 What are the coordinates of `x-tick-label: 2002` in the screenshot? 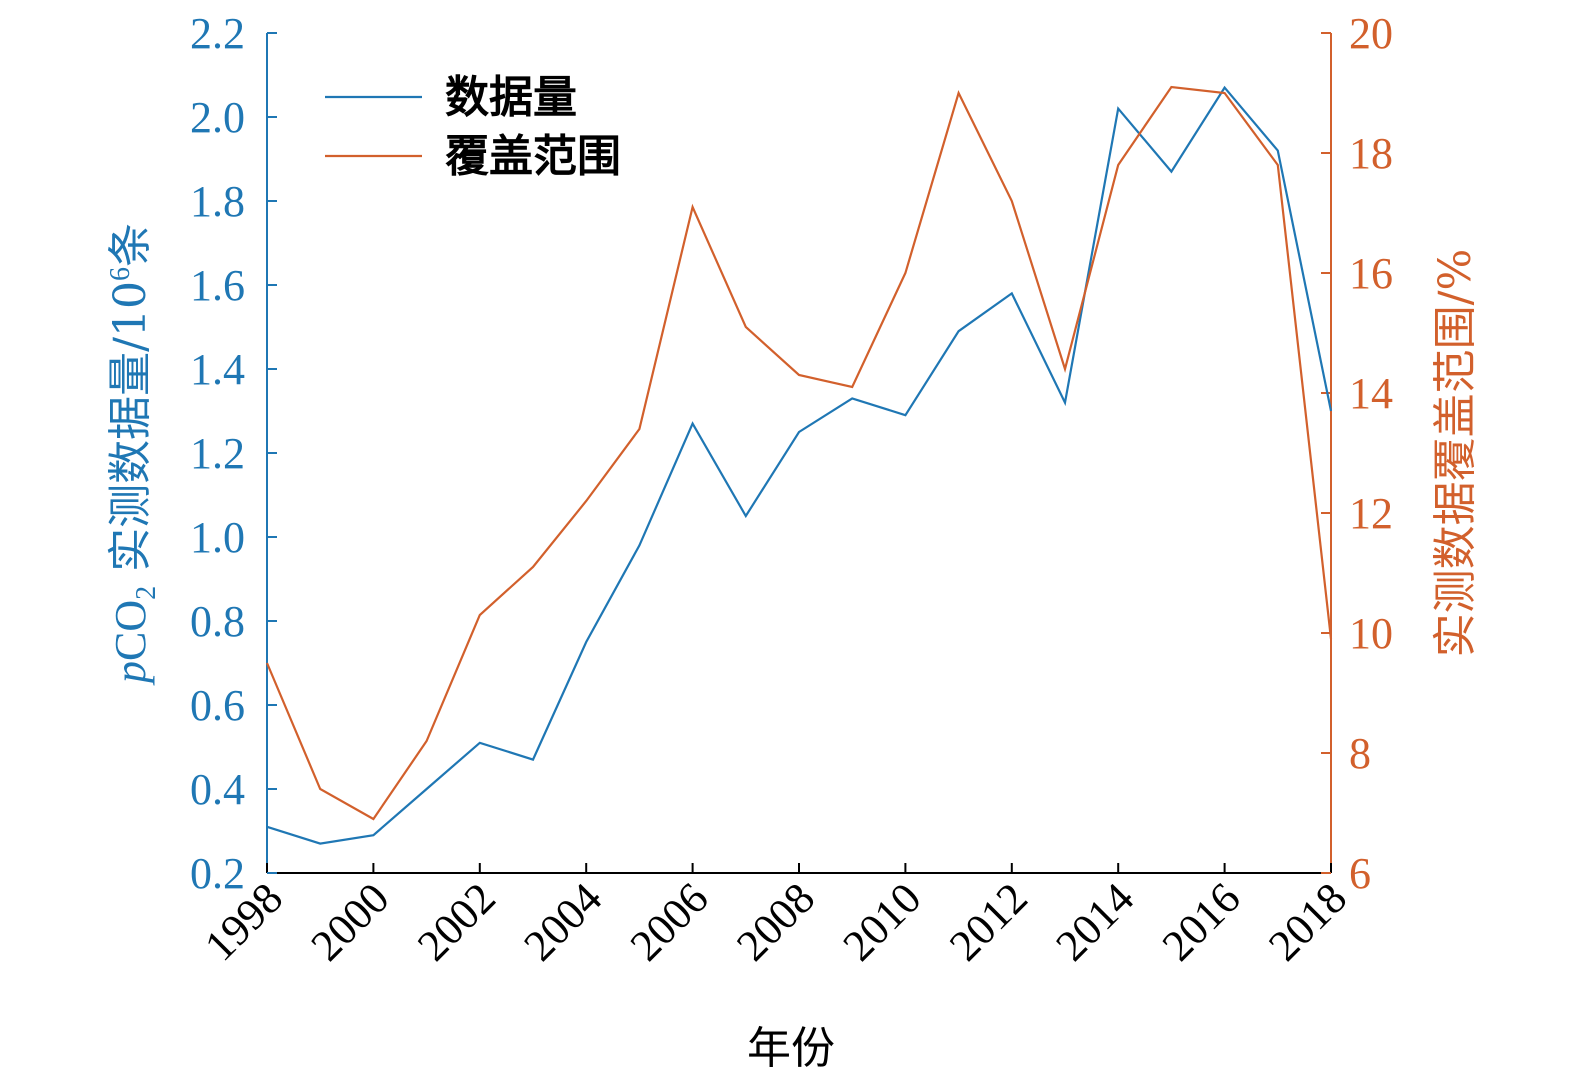 It's located at (456, 921).